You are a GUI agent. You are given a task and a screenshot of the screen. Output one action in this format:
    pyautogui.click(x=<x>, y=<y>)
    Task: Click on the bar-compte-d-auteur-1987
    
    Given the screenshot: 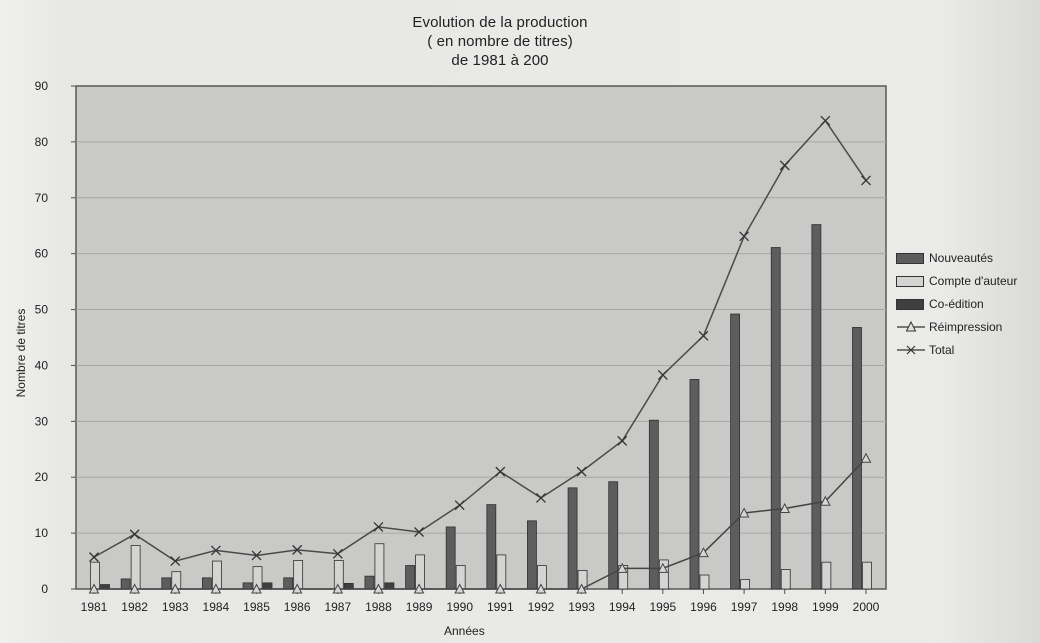 What is the action you would take?
    pyautogui.click(x=338, y=575)
    